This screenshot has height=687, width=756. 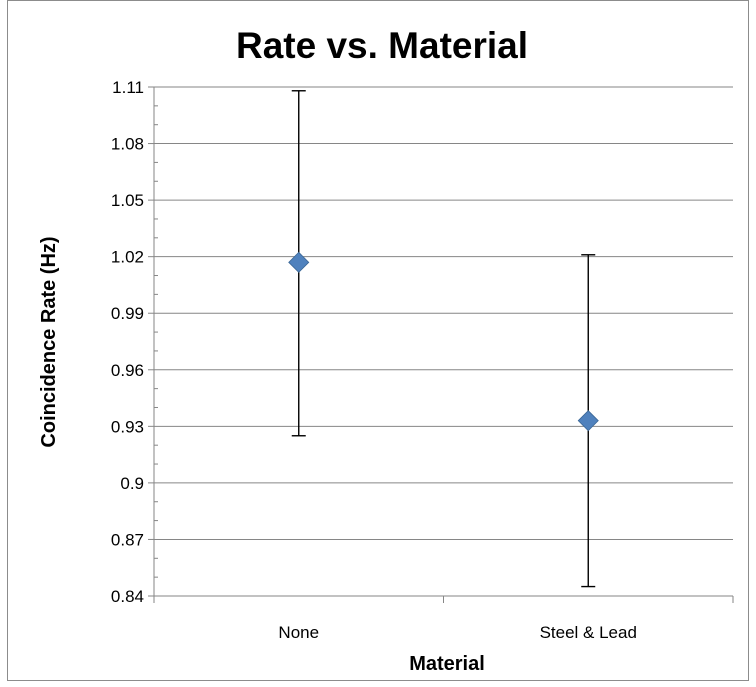 I want to click on x-tick-label: None, so click(x=298, y=632).